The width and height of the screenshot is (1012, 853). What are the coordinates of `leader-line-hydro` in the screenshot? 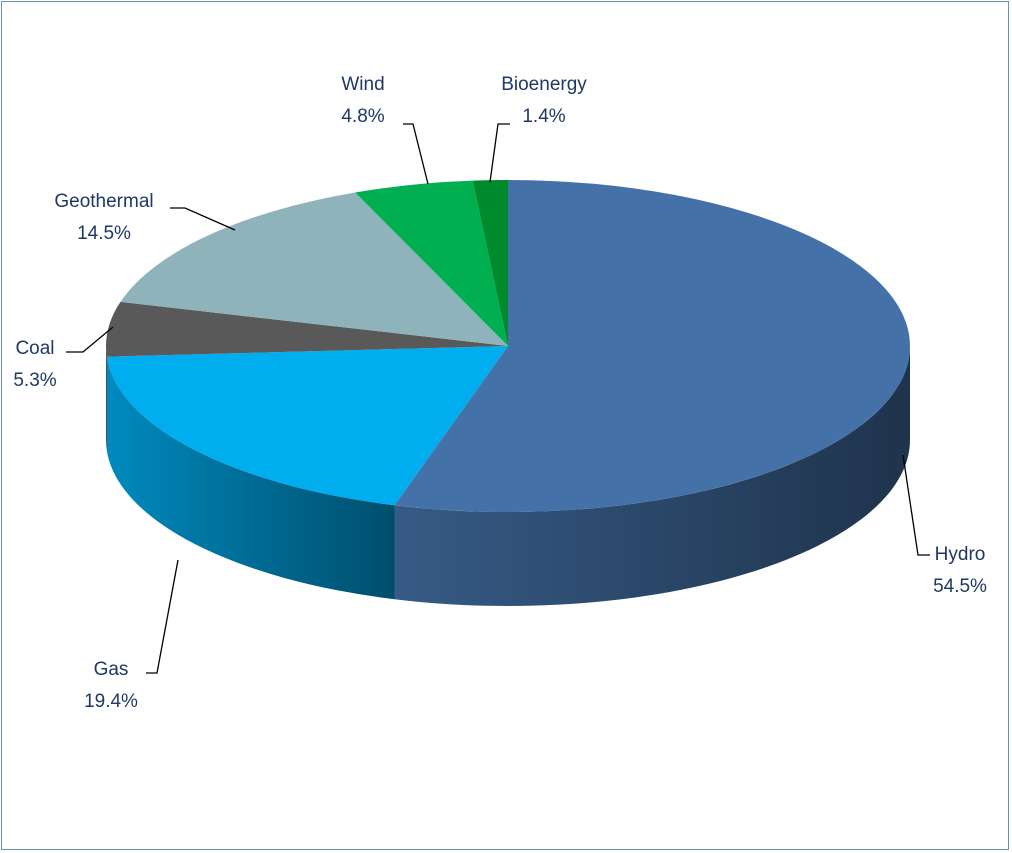 It's located at (916, 505).